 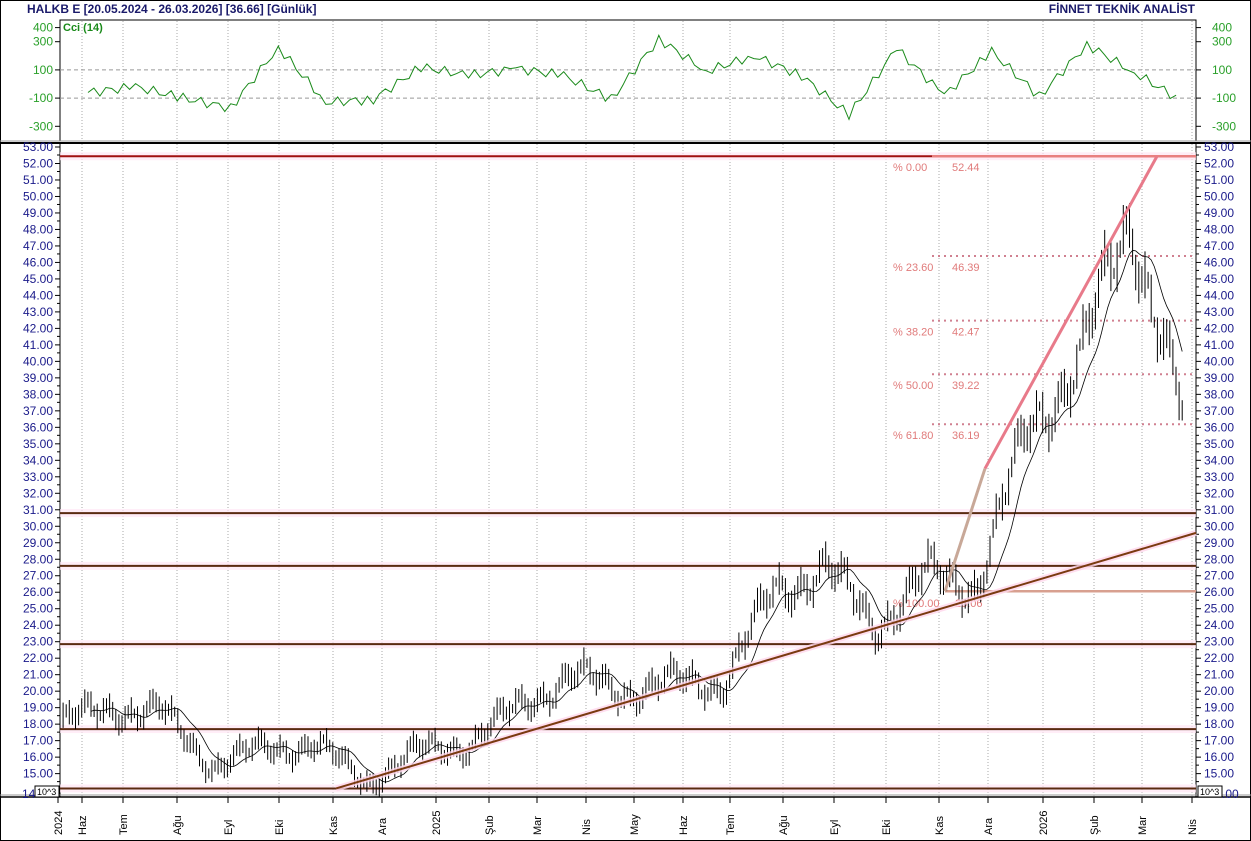 What do you see at coordinates (38, 559) in the screenshot?
I see `price-tick-left: 28.00` at bounding box center [38, 559].